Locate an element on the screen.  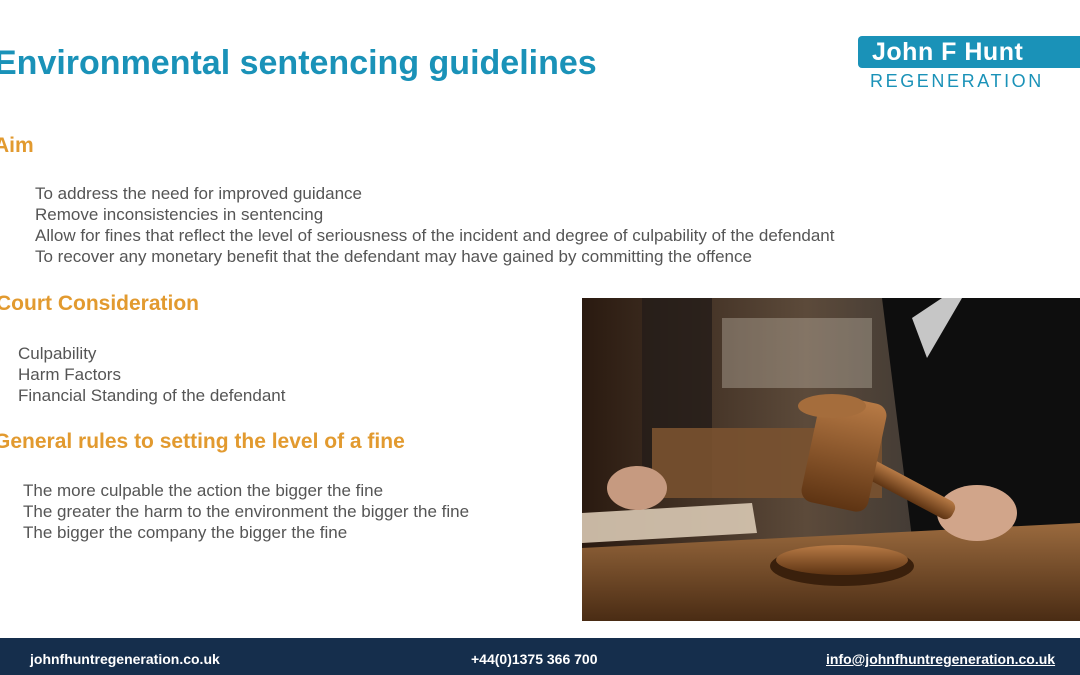
list-item: Culpability is located at coordinates (57, 353).